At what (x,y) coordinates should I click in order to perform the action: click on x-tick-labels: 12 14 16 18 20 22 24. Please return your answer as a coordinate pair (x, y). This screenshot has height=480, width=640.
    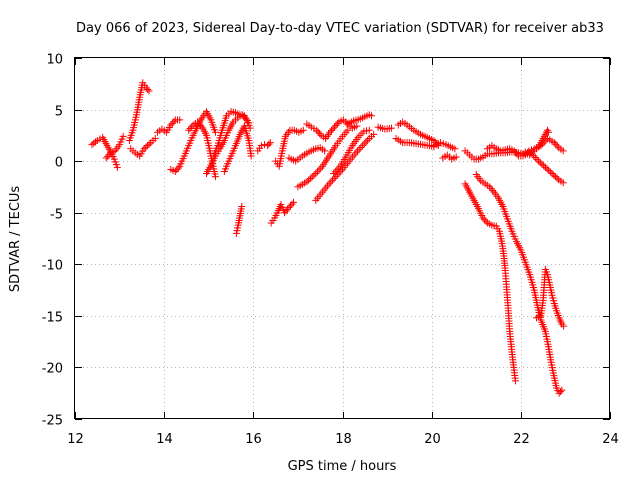
    Looking at the image, I should click on (343, 439).